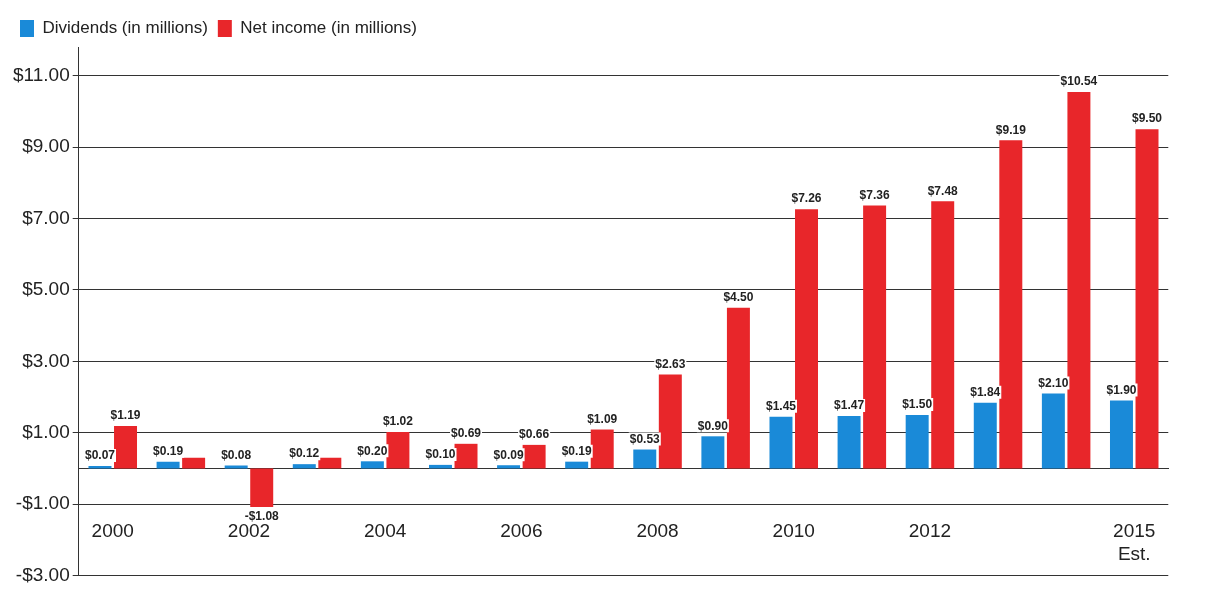 This screenshot has width=1210, height=595. I want to click on data-label: $0.66, so click(534, 434).